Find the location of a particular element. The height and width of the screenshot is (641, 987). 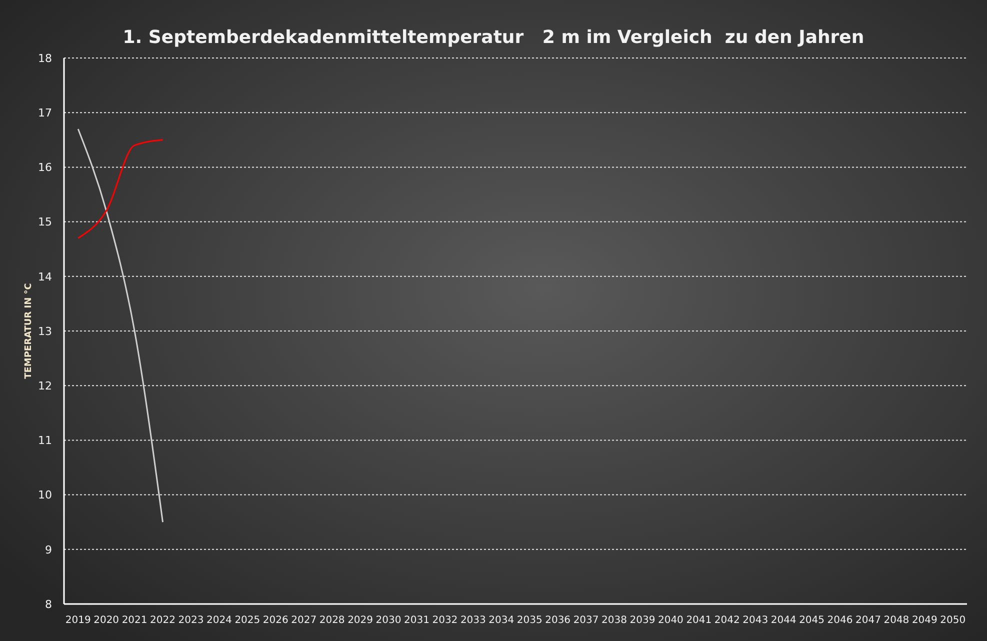

x-tick-label: 2027 is located at coordinates (304, 620).